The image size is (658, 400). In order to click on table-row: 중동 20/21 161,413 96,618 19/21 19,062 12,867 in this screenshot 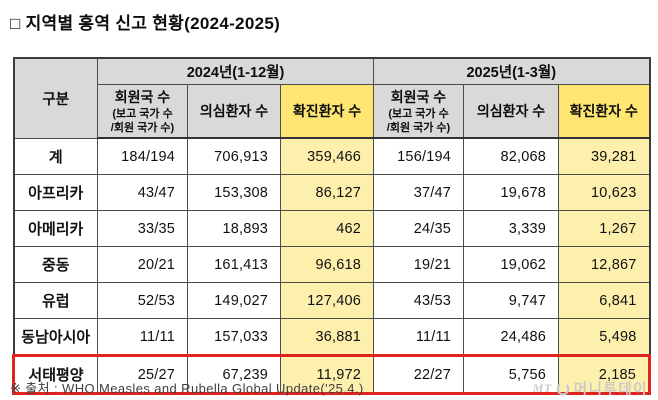, I will do `click(331, 264)`.